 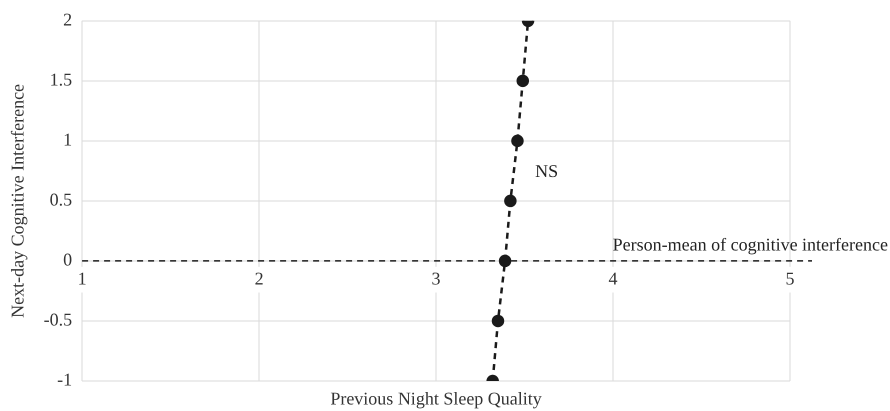 What do you see at coordinates (82, 278) in the screenshot?
I see `x-tick-label: 1` at bounding box center [82, 278].